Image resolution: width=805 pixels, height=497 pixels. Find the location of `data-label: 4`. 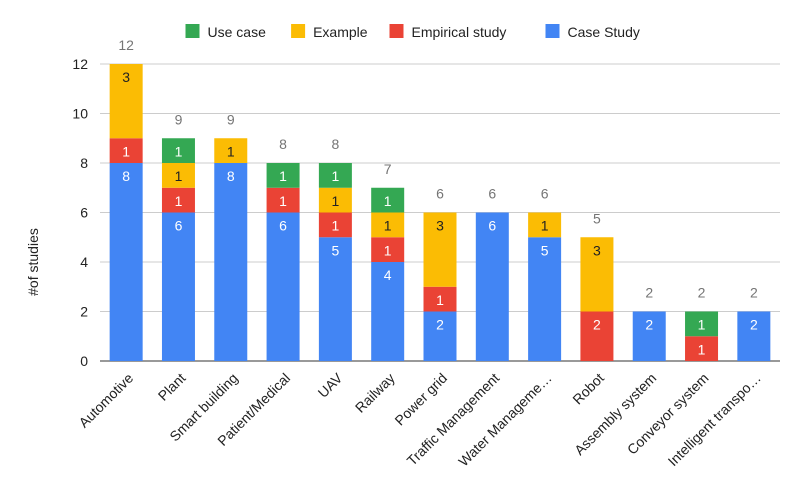

data-label: 4 is located at coordinates (388, 275).